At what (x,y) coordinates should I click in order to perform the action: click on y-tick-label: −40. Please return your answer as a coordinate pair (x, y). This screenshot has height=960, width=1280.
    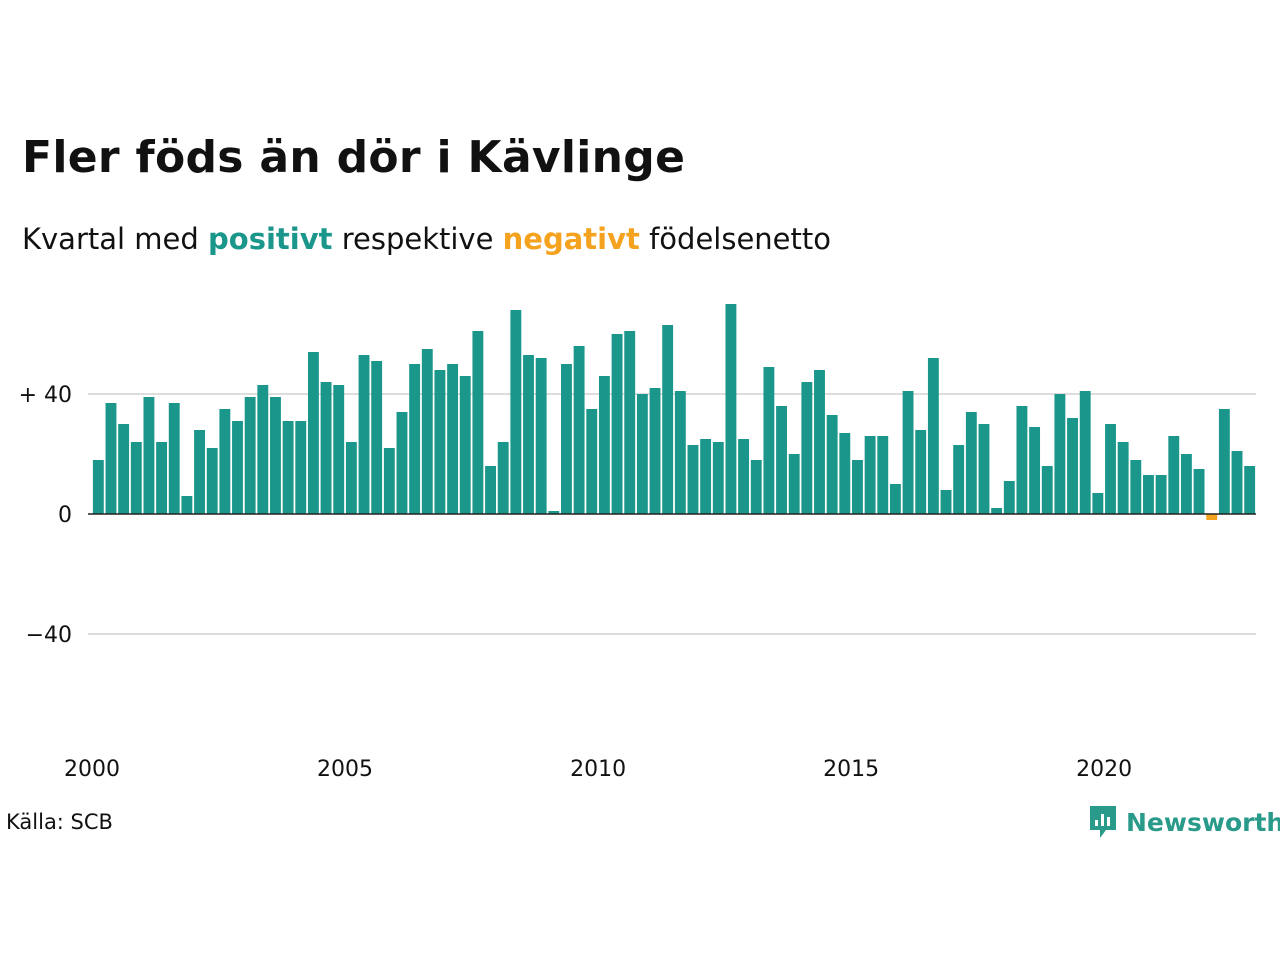
    Looking at the image, I should click on (49, 635).